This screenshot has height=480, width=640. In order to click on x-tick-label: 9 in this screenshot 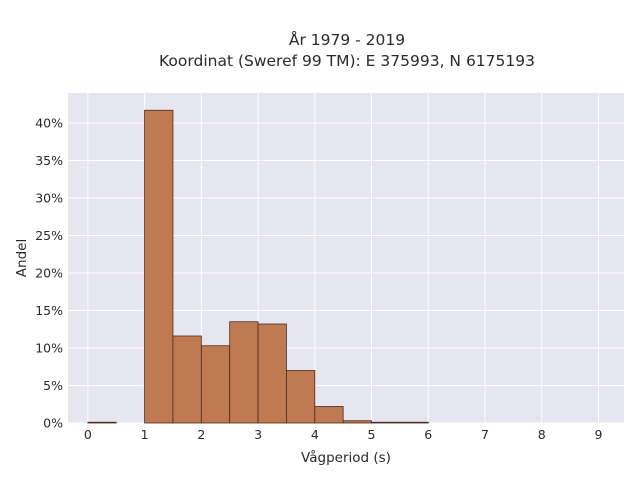, I will do `click(598, 434)`.